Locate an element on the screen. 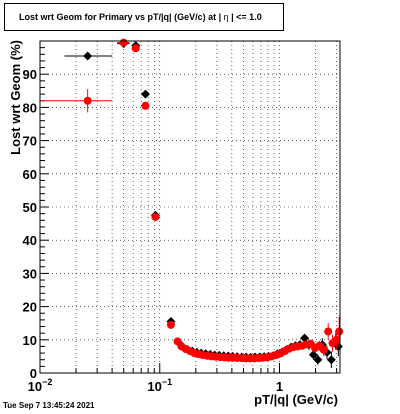  x-tick-label: 10⁻² is located at coordinates (40, 385).